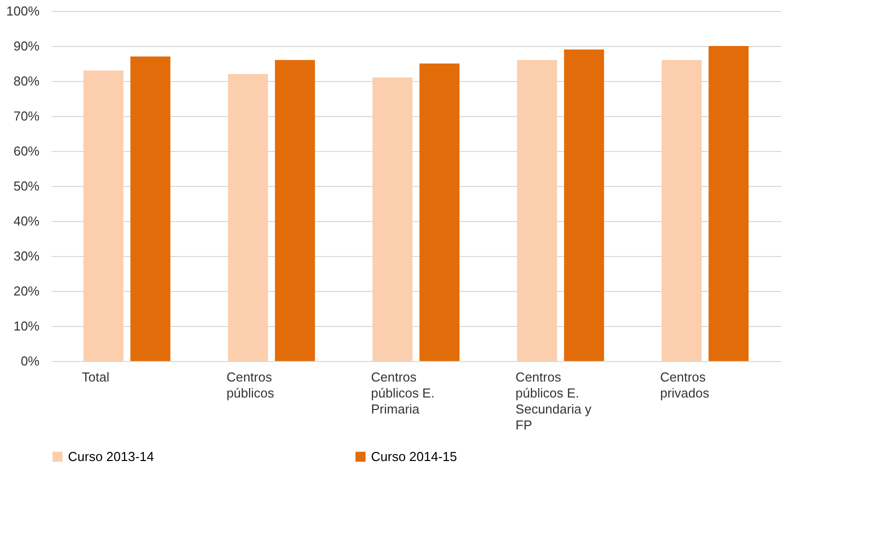 The width and height of the screenshot is (883, 555). What do you see at coordinates (26, 291) in the screenshot?
I see `y-tick-label: 20%` at bounding box center [26, 291].